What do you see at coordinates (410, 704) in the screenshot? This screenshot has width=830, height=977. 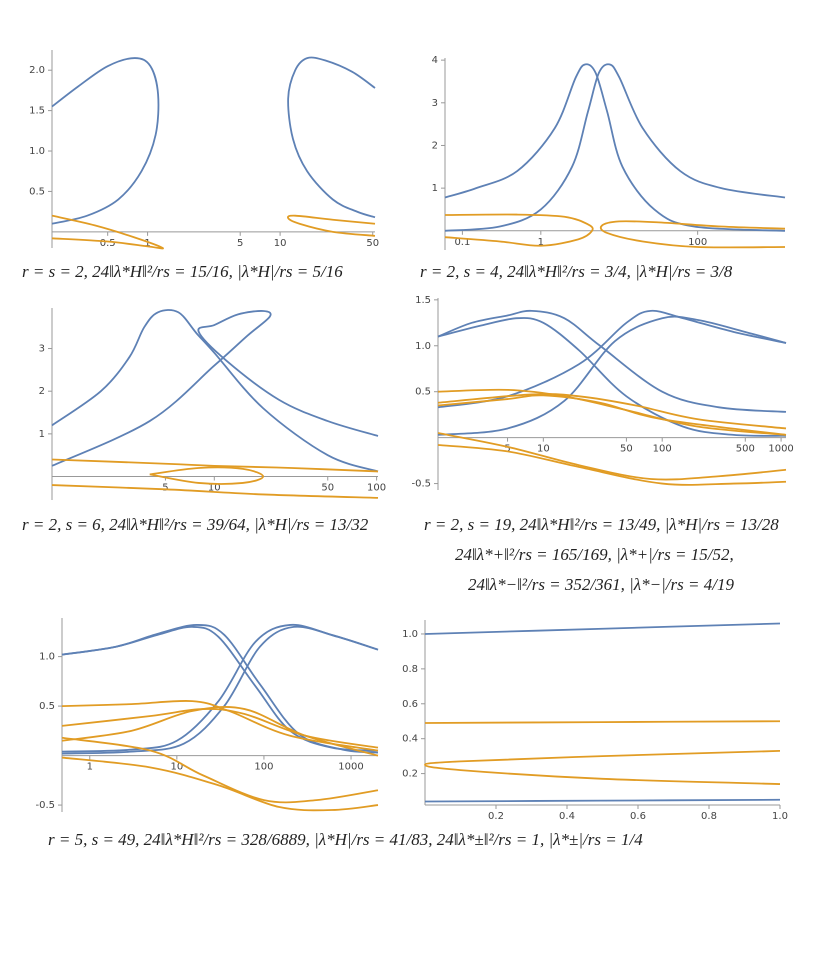 I see `y-tick-label: 0.6` at bounding box center [410, 704].